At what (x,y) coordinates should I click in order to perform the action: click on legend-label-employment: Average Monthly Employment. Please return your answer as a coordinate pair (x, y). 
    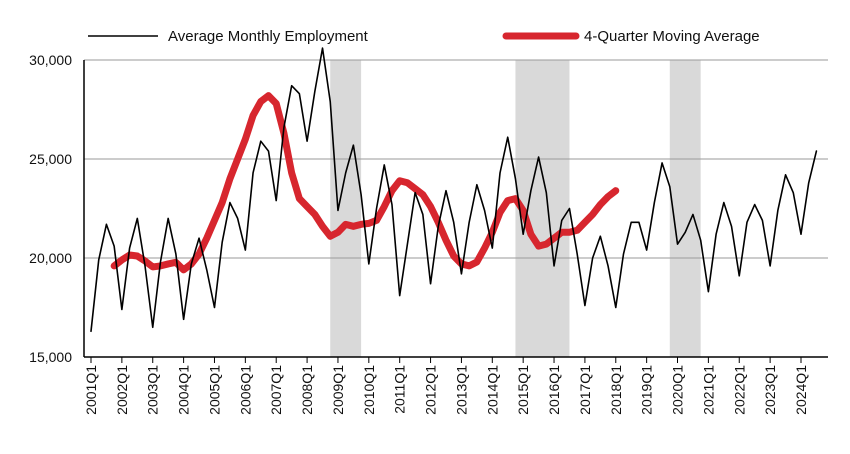
    Looking at the image, I should click on (268, 36).